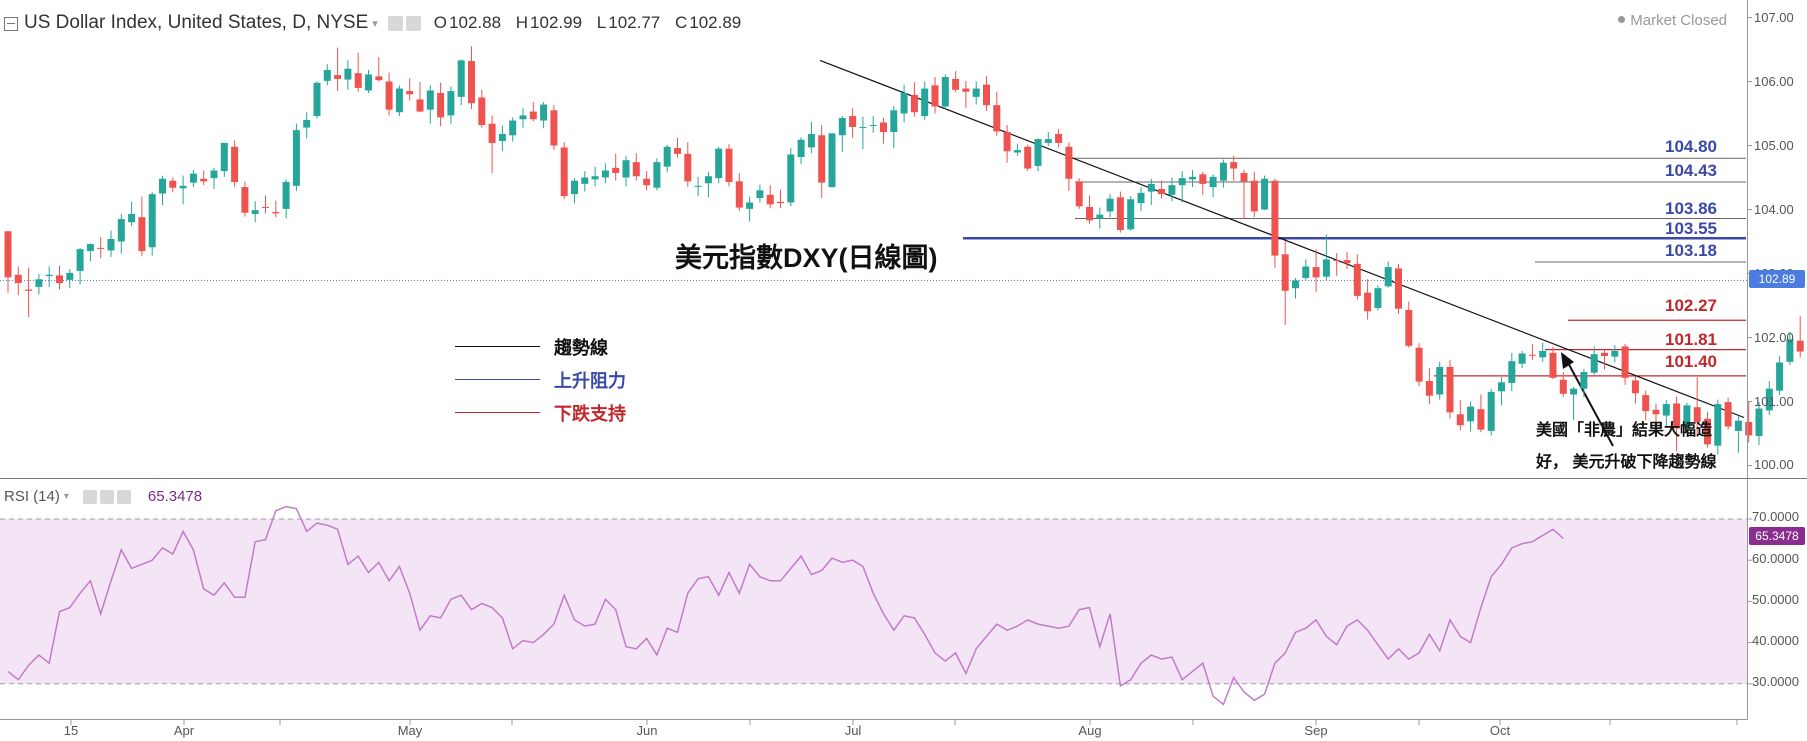 The height and width of the screenshot is (741, 1807). I want to click on time-axis-tick: May, so click(410, 730).